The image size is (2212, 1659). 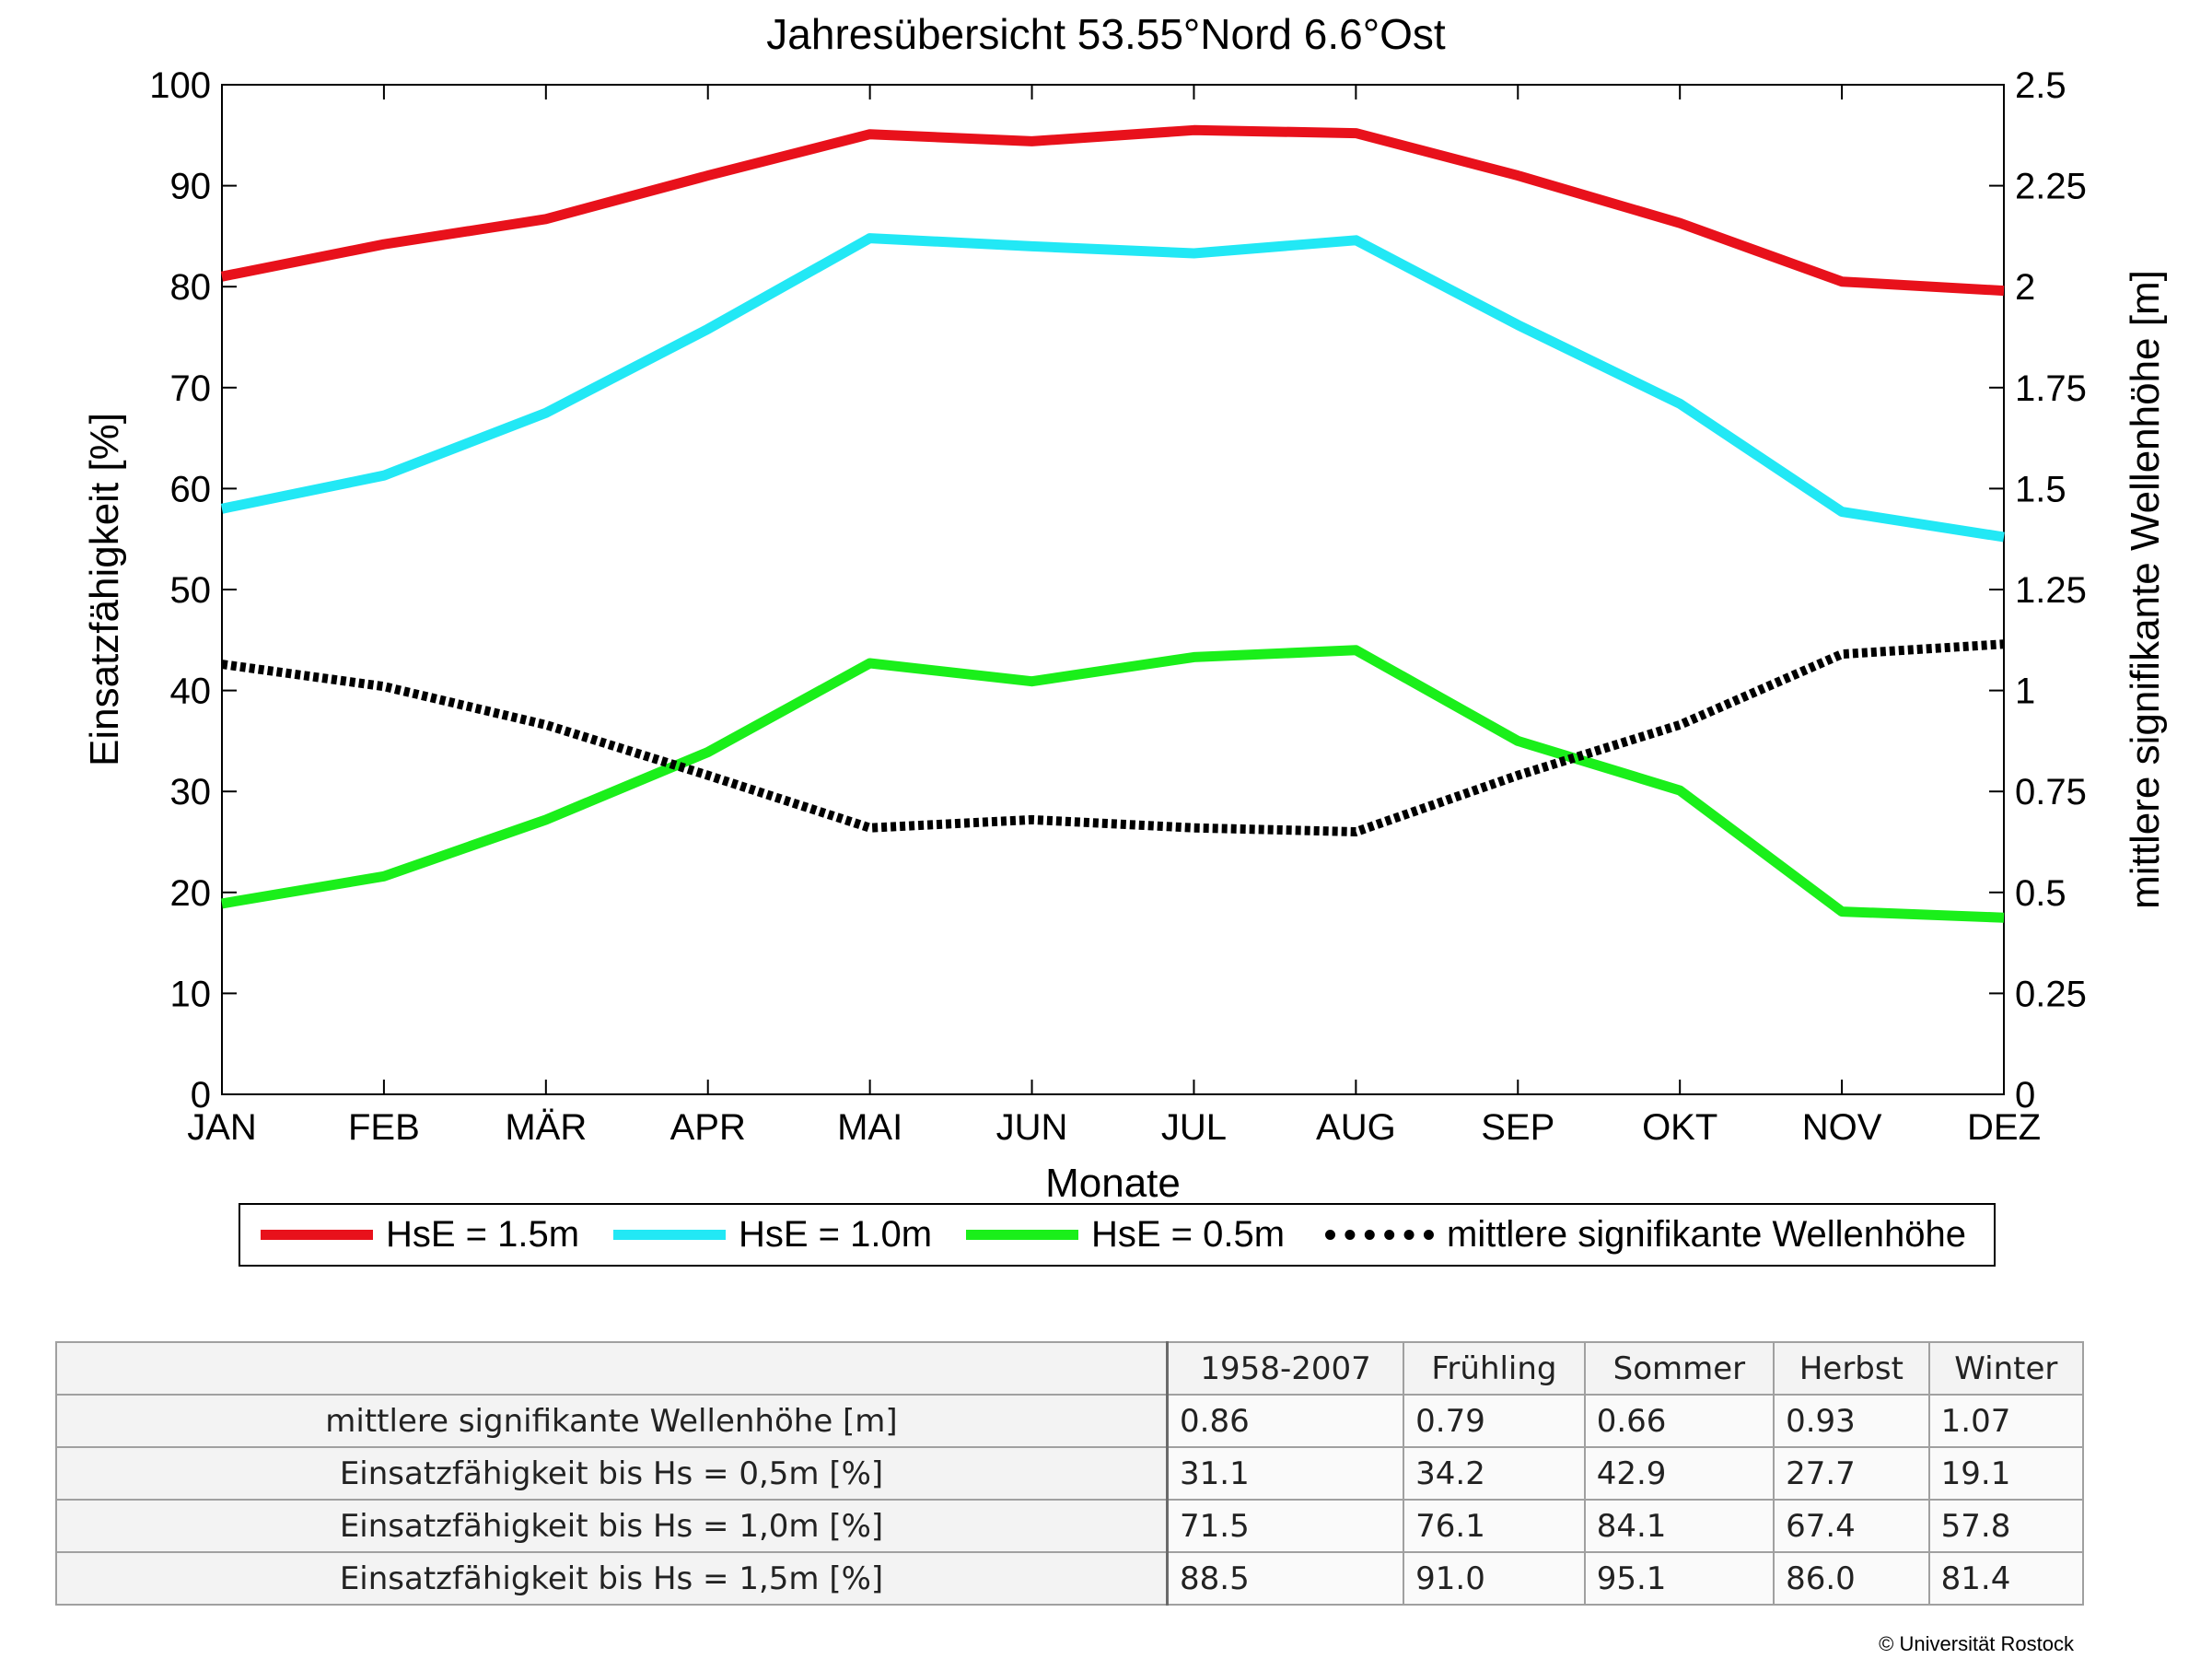 I want to click on legend-swatch-hse15, so click(x=317, y=1235).